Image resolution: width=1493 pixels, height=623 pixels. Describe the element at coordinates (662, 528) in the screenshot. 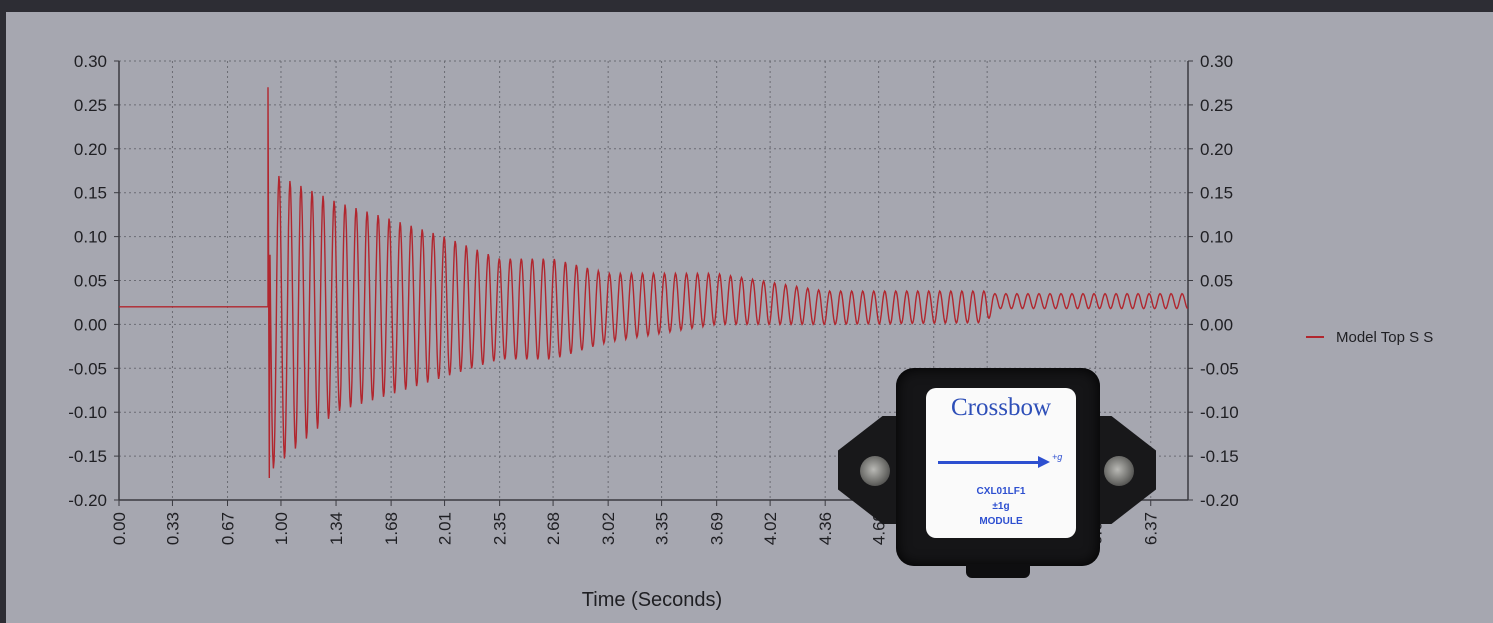

I see `x-tick-label: 3.35` at that location.